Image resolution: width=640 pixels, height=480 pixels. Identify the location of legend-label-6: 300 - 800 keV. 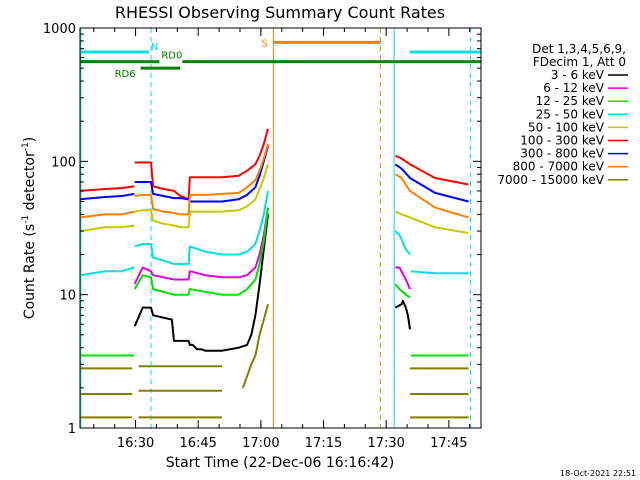
(562, 154).